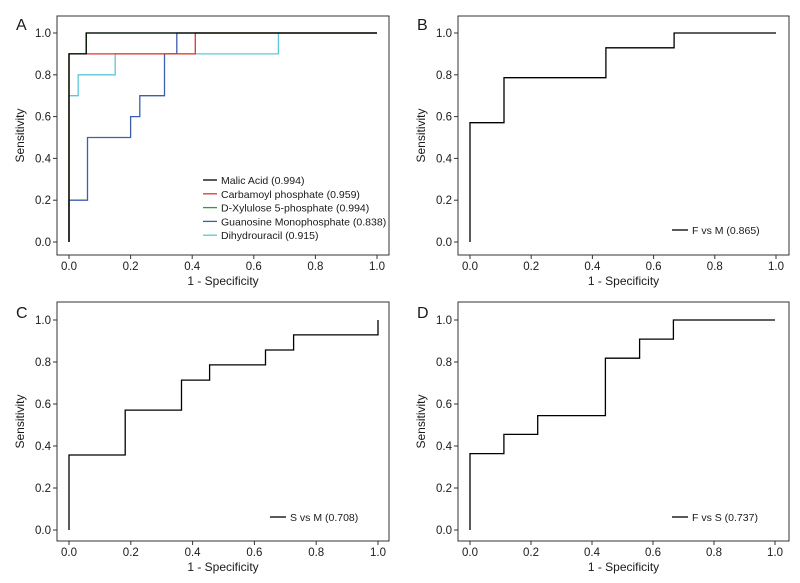 The width and height of the screenshot is (800, 583). Describe the element at coordinates (131, 267) in the screenshot. I see `panel-a-x-tick-label: 0.2` at that location.